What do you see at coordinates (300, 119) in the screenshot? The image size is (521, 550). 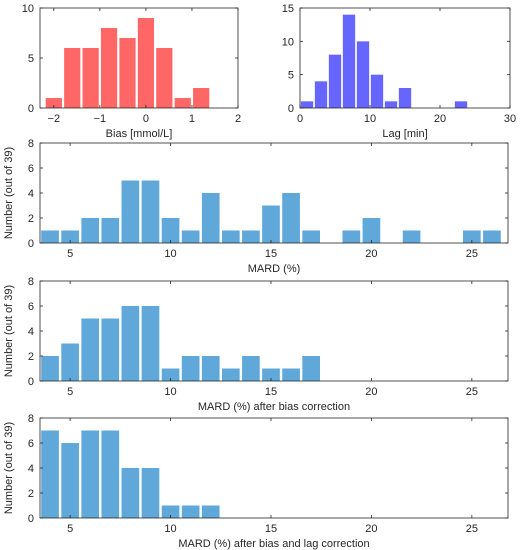 I see `x-tick-label: 0` at bounding box center [300, 119].